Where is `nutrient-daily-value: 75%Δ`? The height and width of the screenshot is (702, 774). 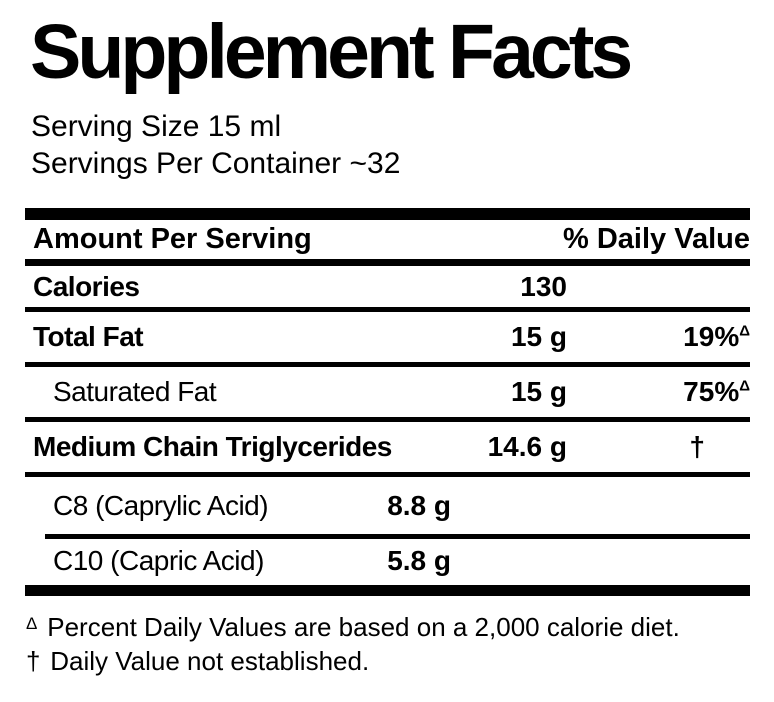 nutrient-daily-value: 75%Δ is located at coordinates (658, 392).